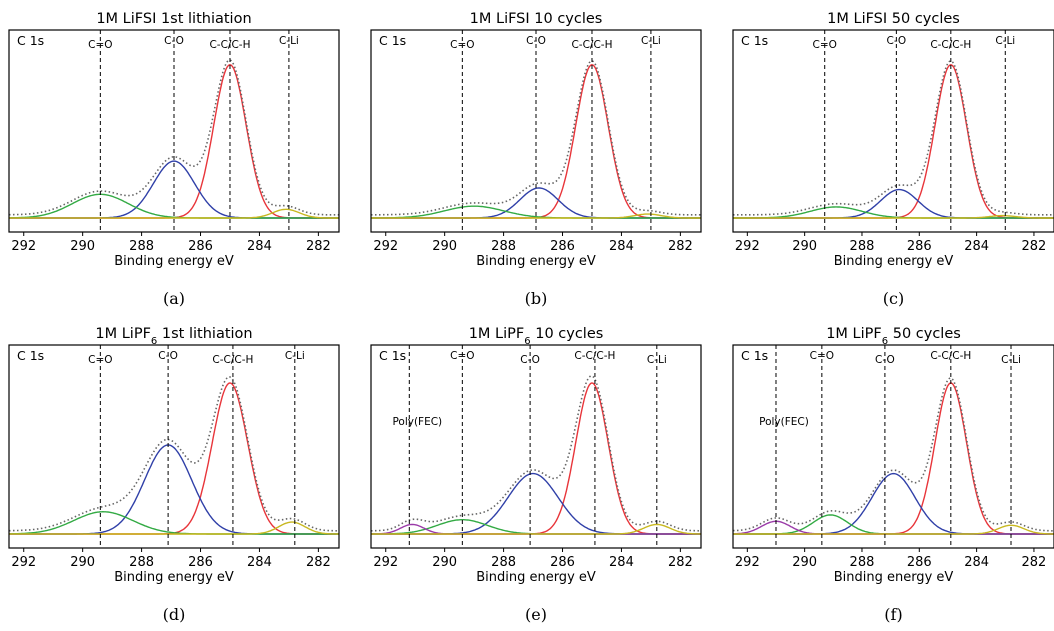 This screenshot has width=1054, height=631. Describe the element at coordinates (893, 19) in the screenshot. I see `panel-title: 1M LiFSI 50 cycles` at that location.